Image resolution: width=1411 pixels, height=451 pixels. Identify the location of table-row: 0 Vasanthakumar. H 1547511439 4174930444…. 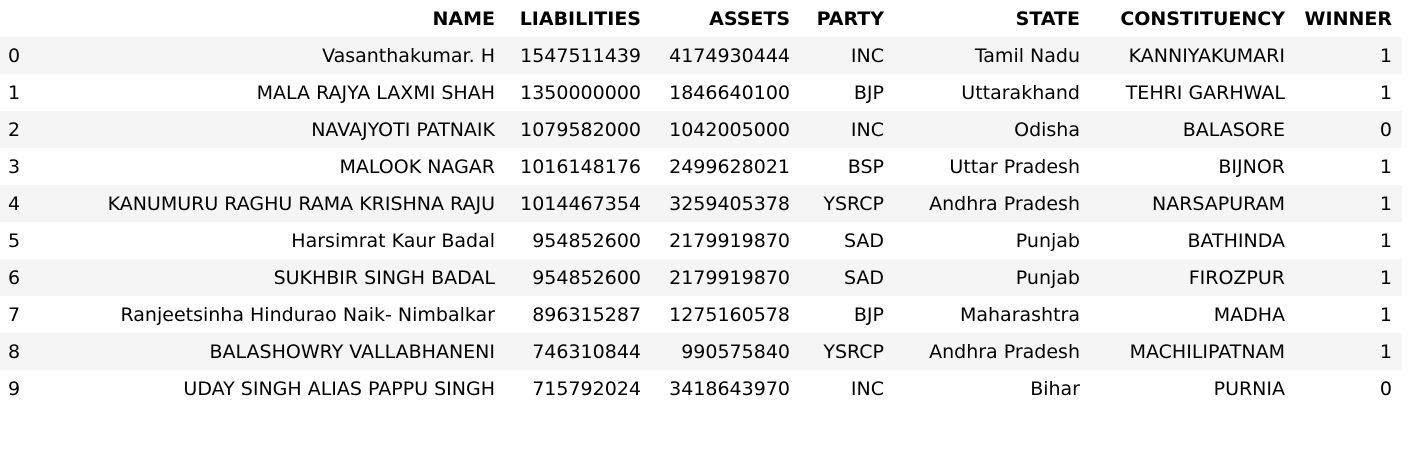
(701, 55).